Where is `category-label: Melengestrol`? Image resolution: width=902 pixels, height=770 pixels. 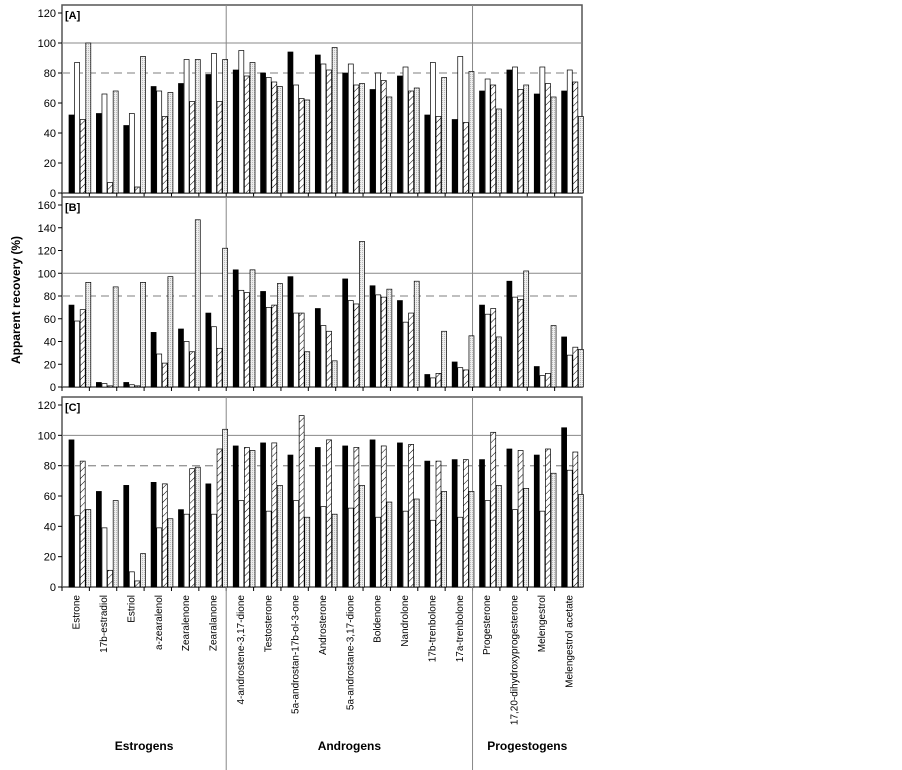
category-label: Melengestrol is located at coordinates (542, 623).